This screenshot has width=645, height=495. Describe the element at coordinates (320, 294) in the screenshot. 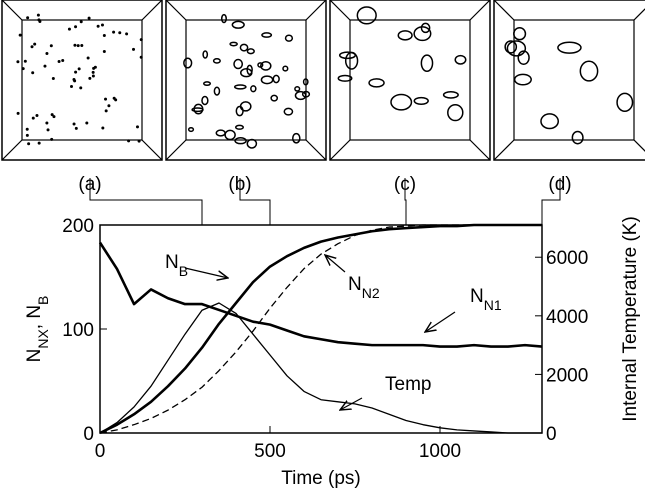

I see `series-line` at that location.